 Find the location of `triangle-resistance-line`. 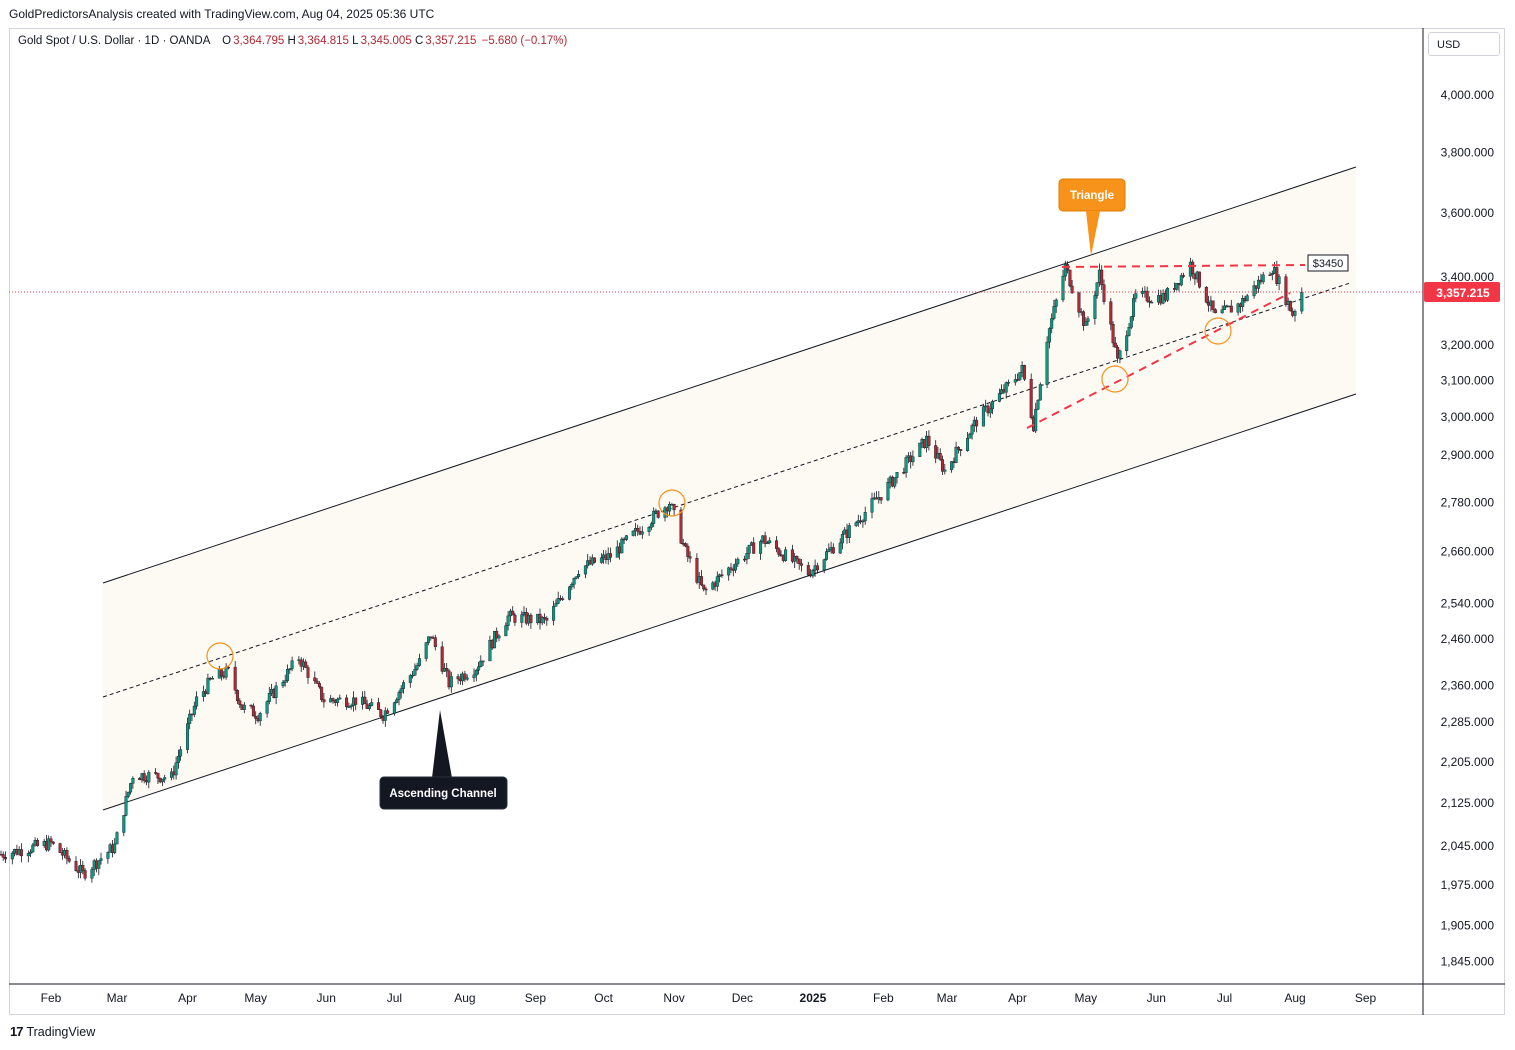

triangle-resistance-line is located at coordinates (1183, 266).